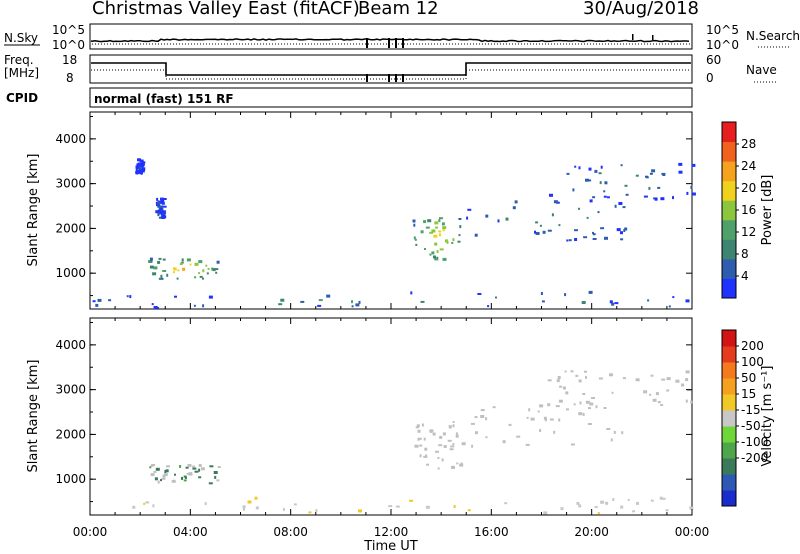 Image resolution: width=800 pixels, height=554 pixels. What do you see at coordinates (722, 30) in the screenshot?
I see `noise-right-top-tick: 10^5` at bounding box center [722, 30].